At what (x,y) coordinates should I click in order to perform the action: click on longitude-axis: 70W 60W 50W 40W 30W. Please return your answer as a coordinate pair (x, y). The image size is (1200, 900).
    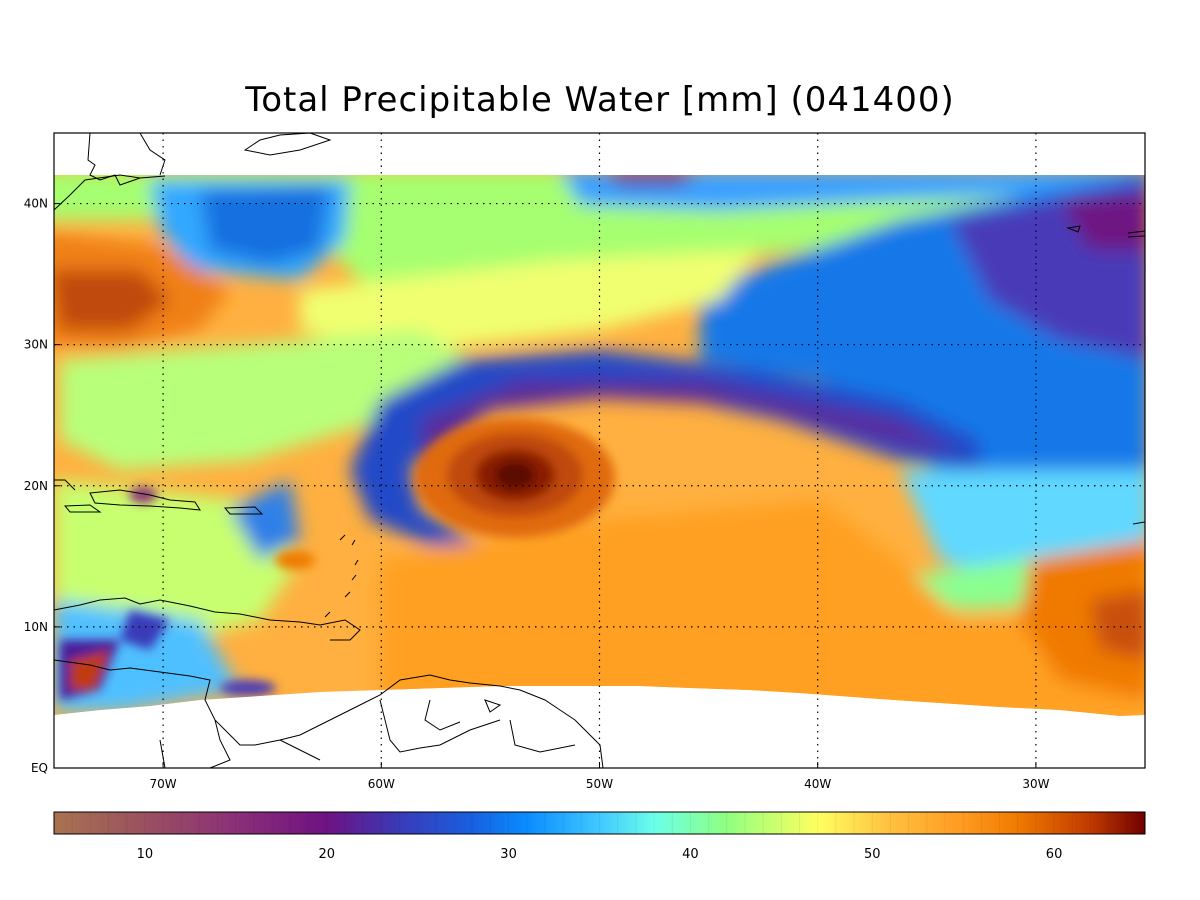
    Looking at the image, I should click on (600, 776).